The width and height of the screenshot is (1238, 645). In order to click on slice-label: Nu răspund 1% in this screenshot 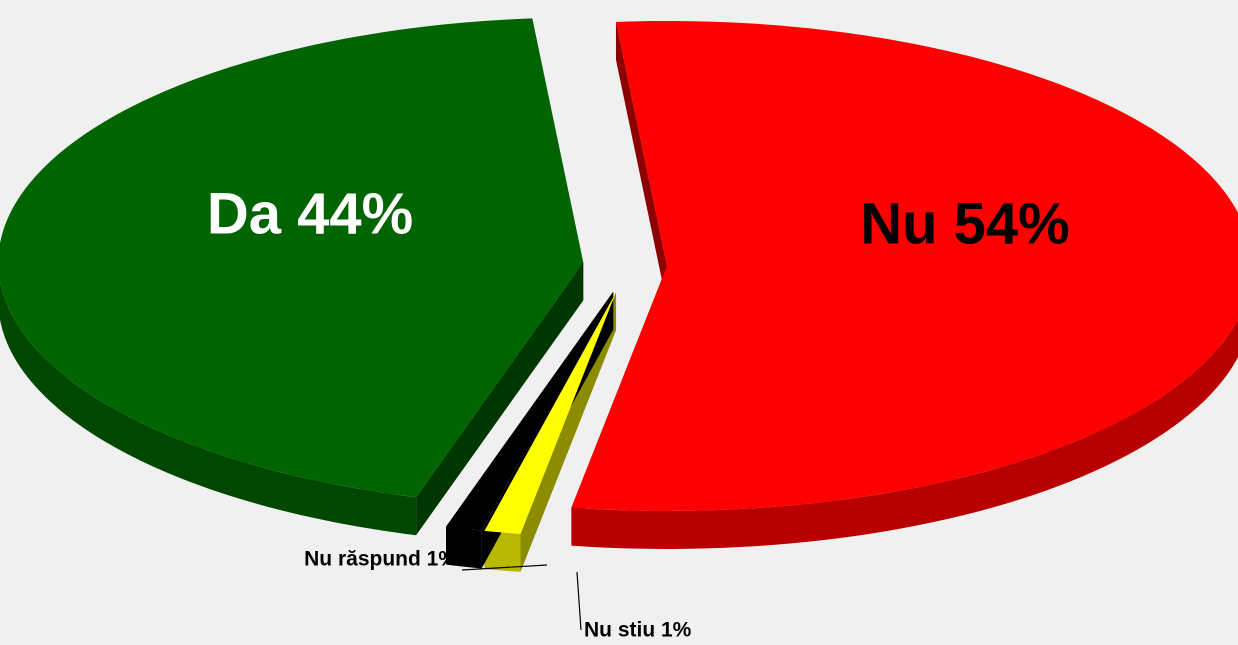, I will do `click(380, 559)`.